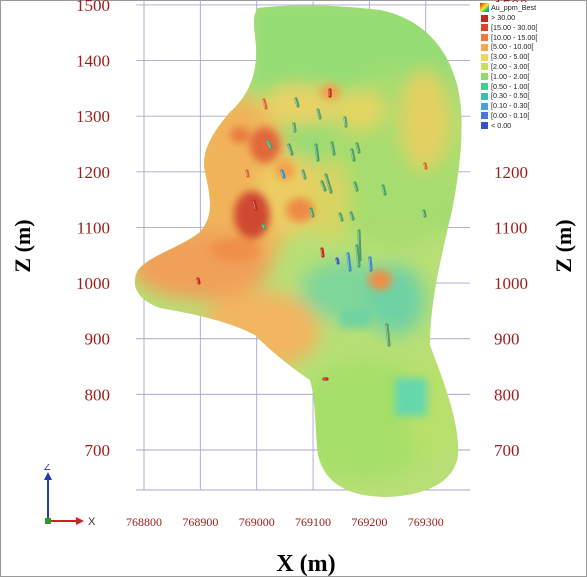 The image size is (587, 577). What do you see at coordinates (93, 7) in the screenshot?
I see `y-tick-label-left-8: 1500` at bounding box center [93, 7].